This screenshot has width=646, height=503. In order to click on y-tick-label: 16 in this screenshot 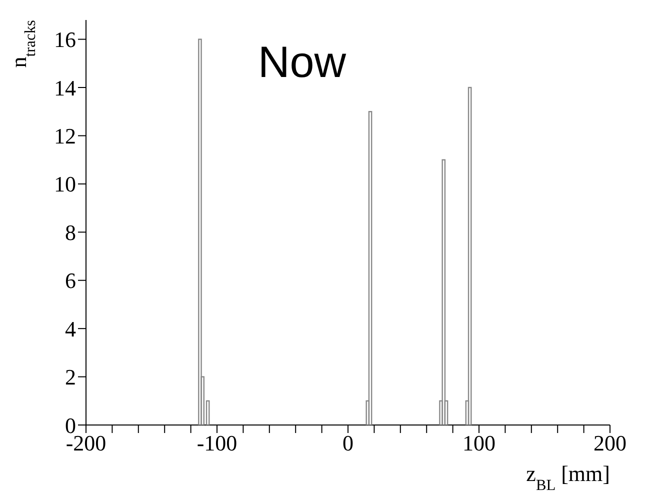, I will do `click(65, 39)`.